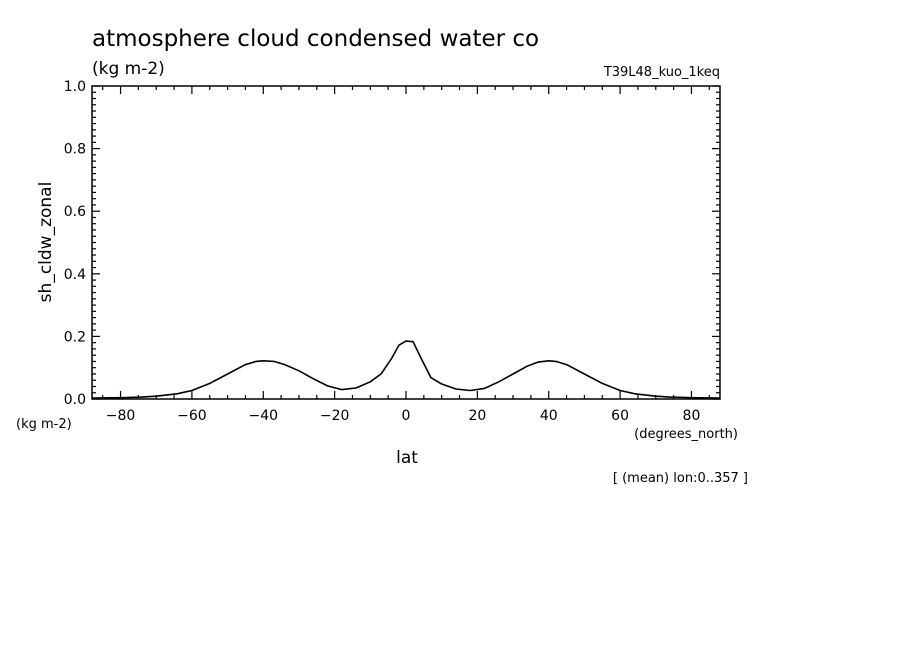 The height and width of the screenshot is (654, 904). What do you see at coordinates (549, 416) in the screenshot?
I see `x-tick-label: 40` at bounding box center [549, 416].